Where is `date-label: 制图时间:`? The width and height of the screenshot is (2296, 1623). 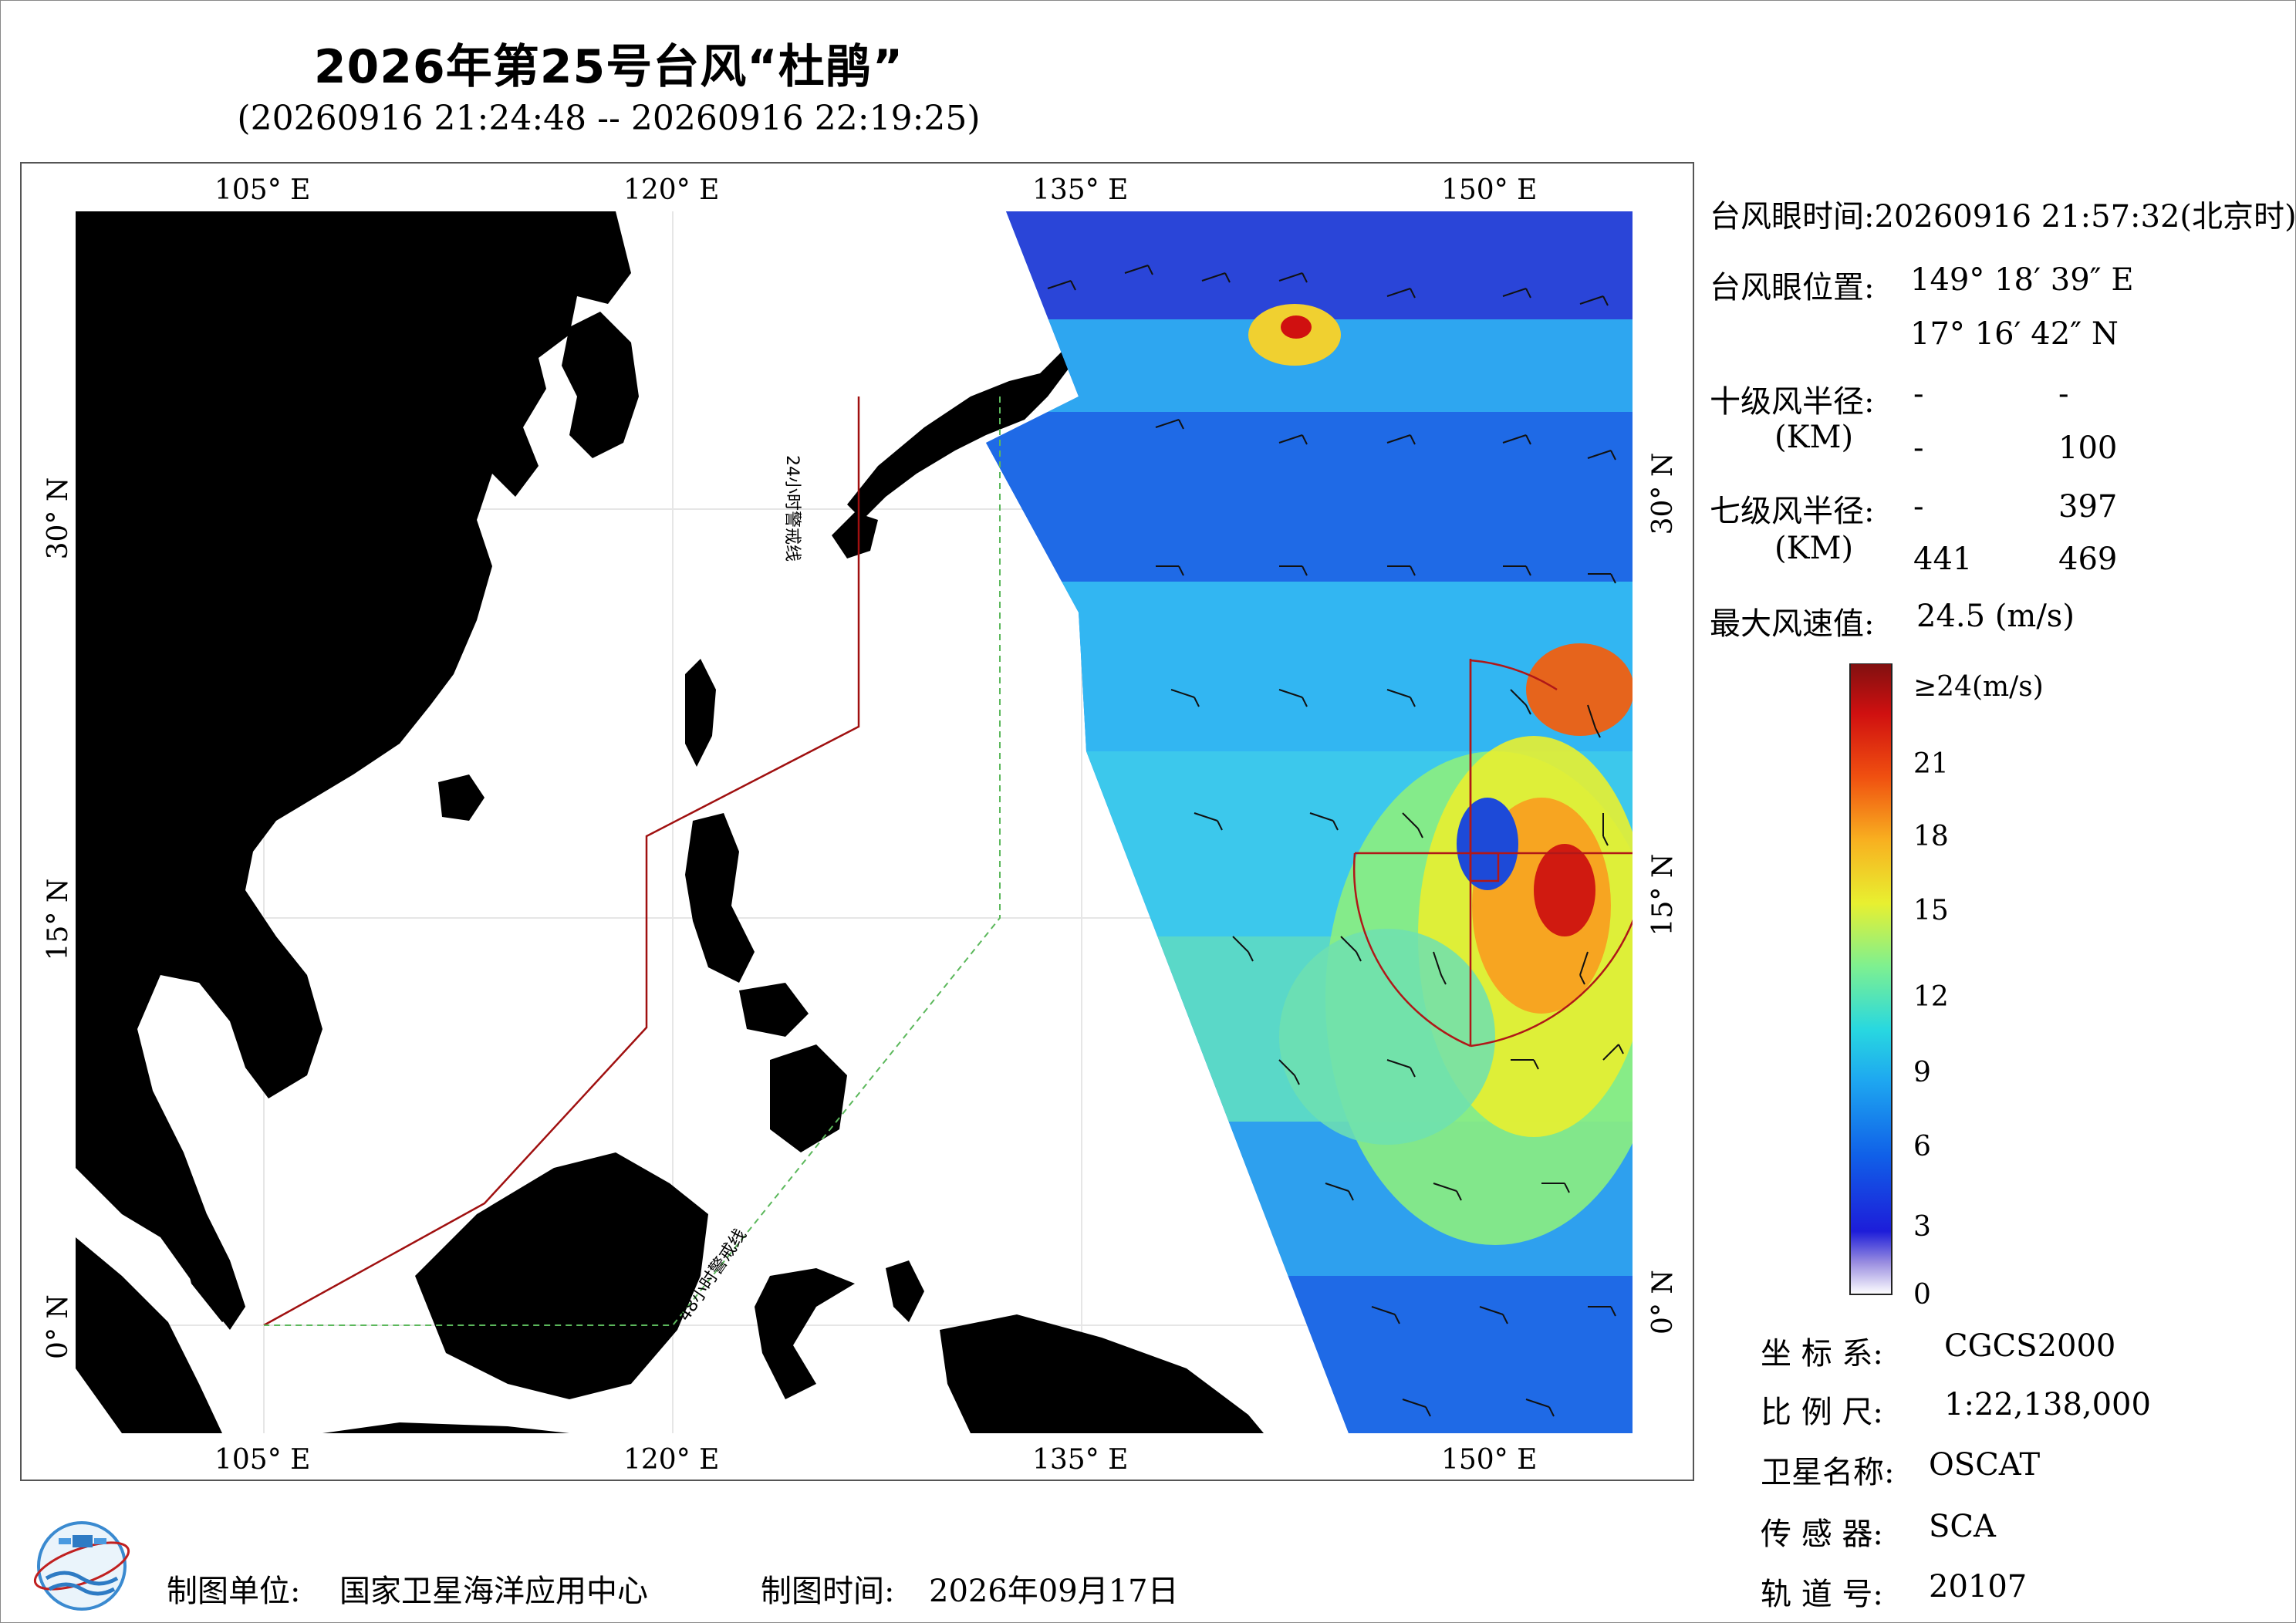
date-label: 制图时间: is located at coordinates (828, 1591).